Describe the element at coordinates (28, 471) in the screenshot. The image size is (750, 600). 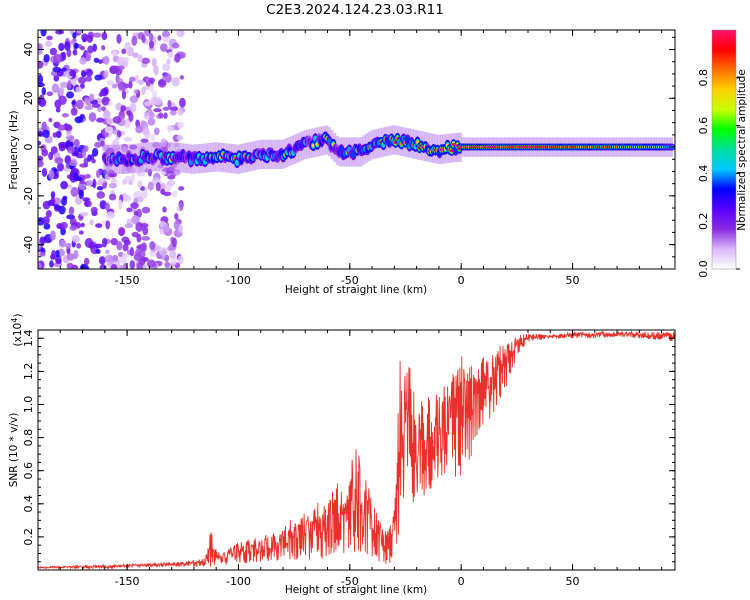
I see `y-tick-label: 0.6` at that location.